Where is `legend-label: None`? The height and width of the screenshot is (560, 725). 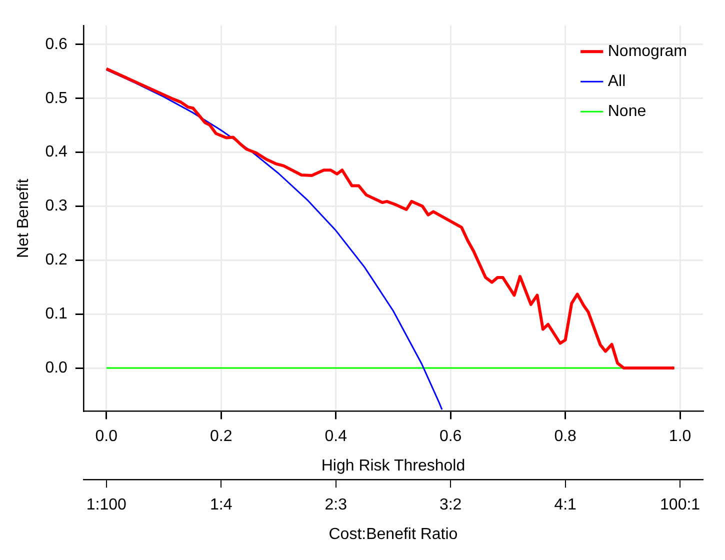 legend-label: None is located at coordinates (627, 111).